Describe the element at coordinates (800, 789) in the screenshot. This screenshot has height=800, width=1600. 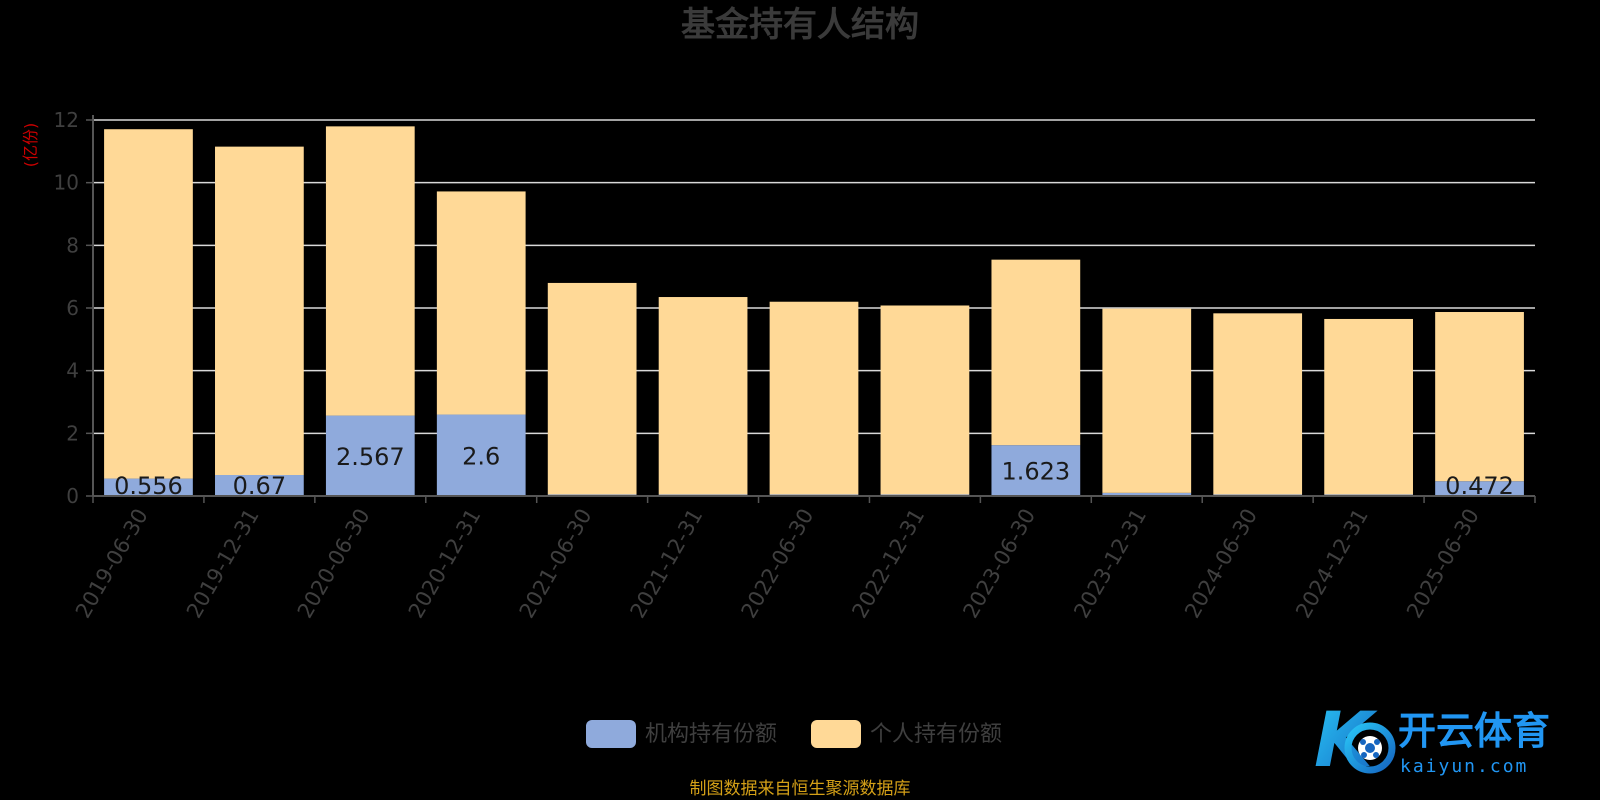
I see `source-note: 制图数据来自恒生聚源数据库` at that location.